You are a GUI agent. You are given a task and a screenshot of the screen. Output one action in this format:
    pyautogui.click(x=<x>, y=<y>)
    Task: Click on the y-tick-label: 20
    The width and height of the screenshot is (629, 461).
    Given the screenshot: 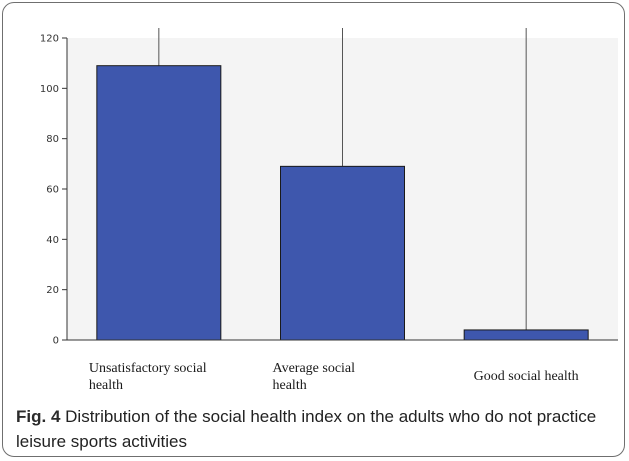 What is the action you would take?
    pyautogui.click(x=52, y=290)
    